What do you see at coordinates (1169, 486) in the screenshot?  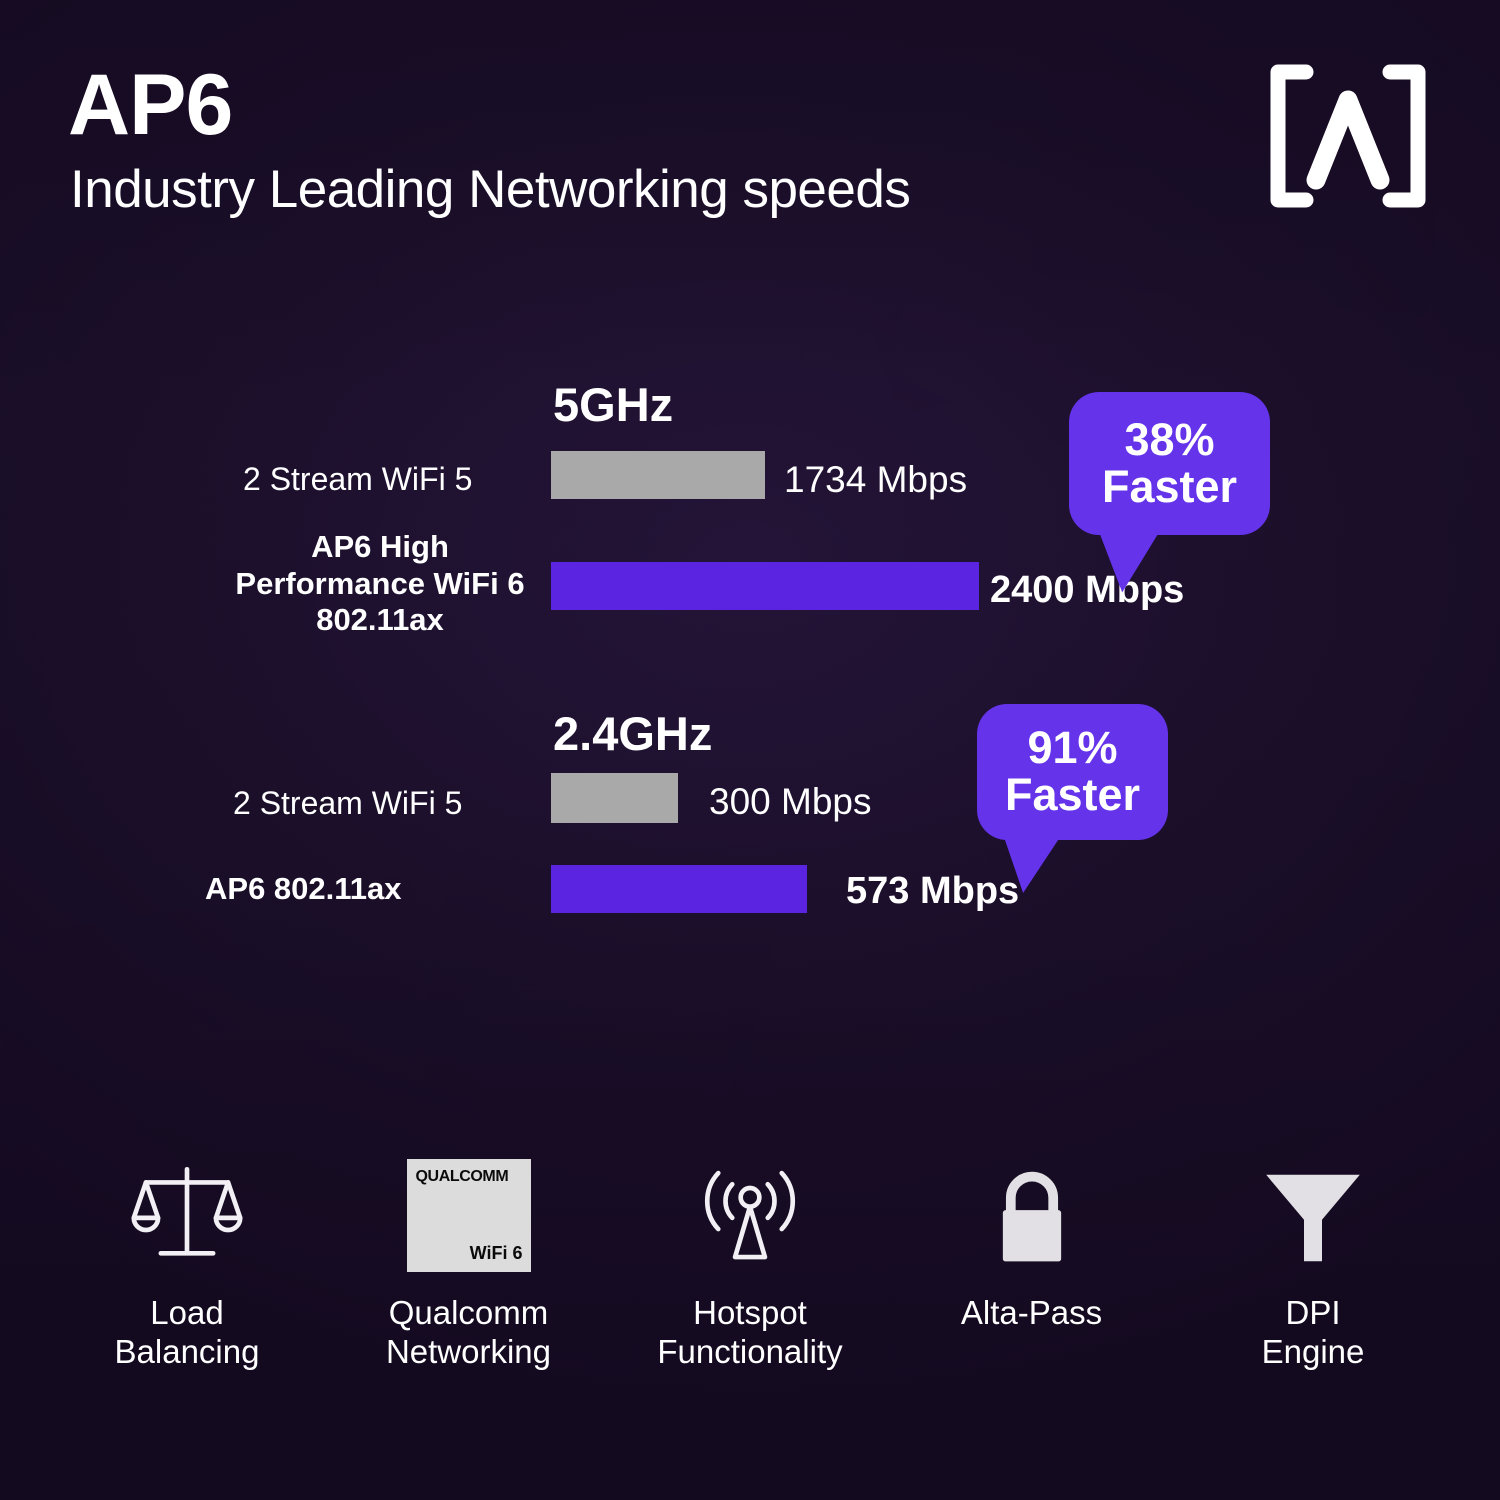 I see `callout-word-5ghz: Faster` at bounding box center [1169, 486].